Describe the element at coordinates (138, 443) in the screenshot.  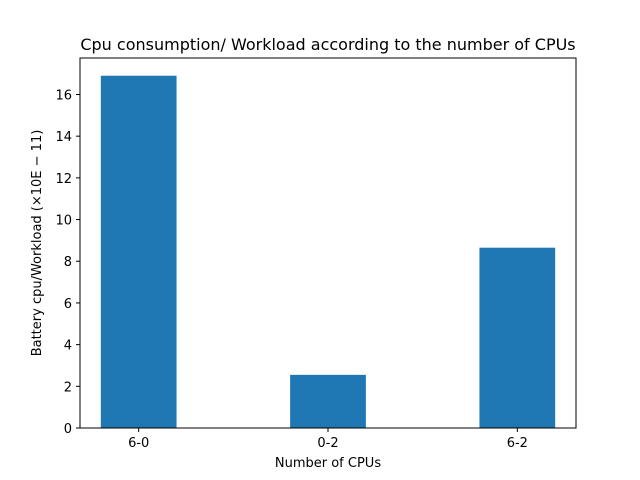
I see `x-tick-label: 6-0` at that location.